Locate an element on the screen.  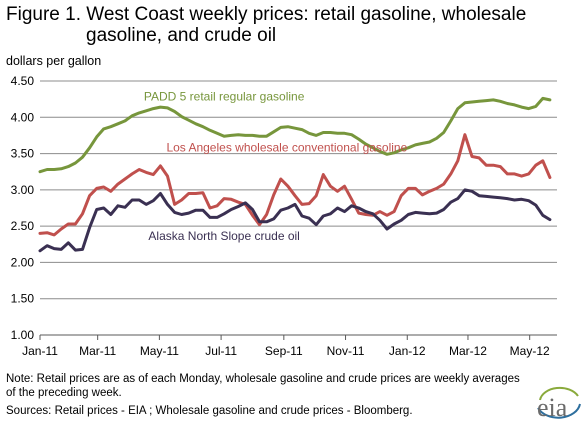
x-tick-label: Mar-12 is located at coordinates (468, 351).